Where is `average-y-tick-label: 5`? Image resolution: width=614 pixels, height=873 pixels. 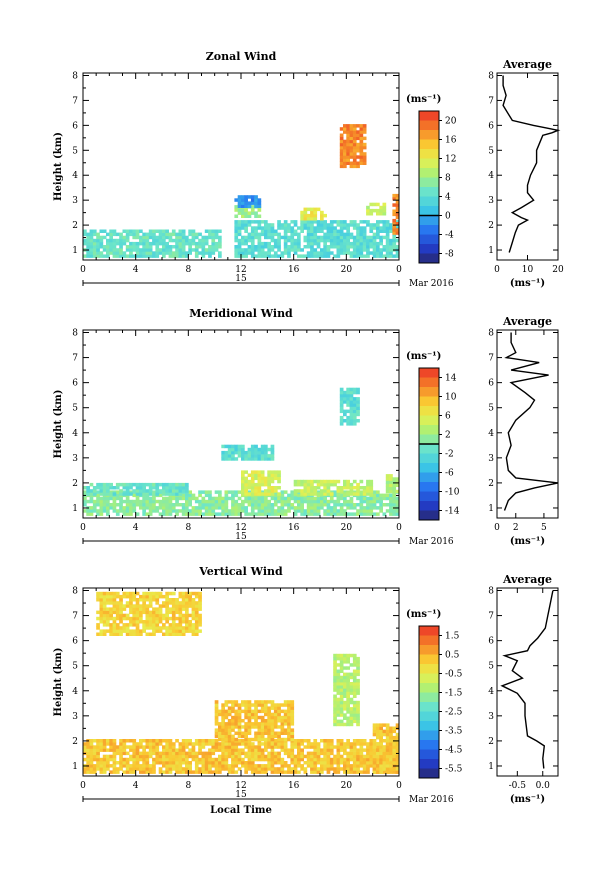
average-y-tick-label: 5 is located at coordinates (491, 409).